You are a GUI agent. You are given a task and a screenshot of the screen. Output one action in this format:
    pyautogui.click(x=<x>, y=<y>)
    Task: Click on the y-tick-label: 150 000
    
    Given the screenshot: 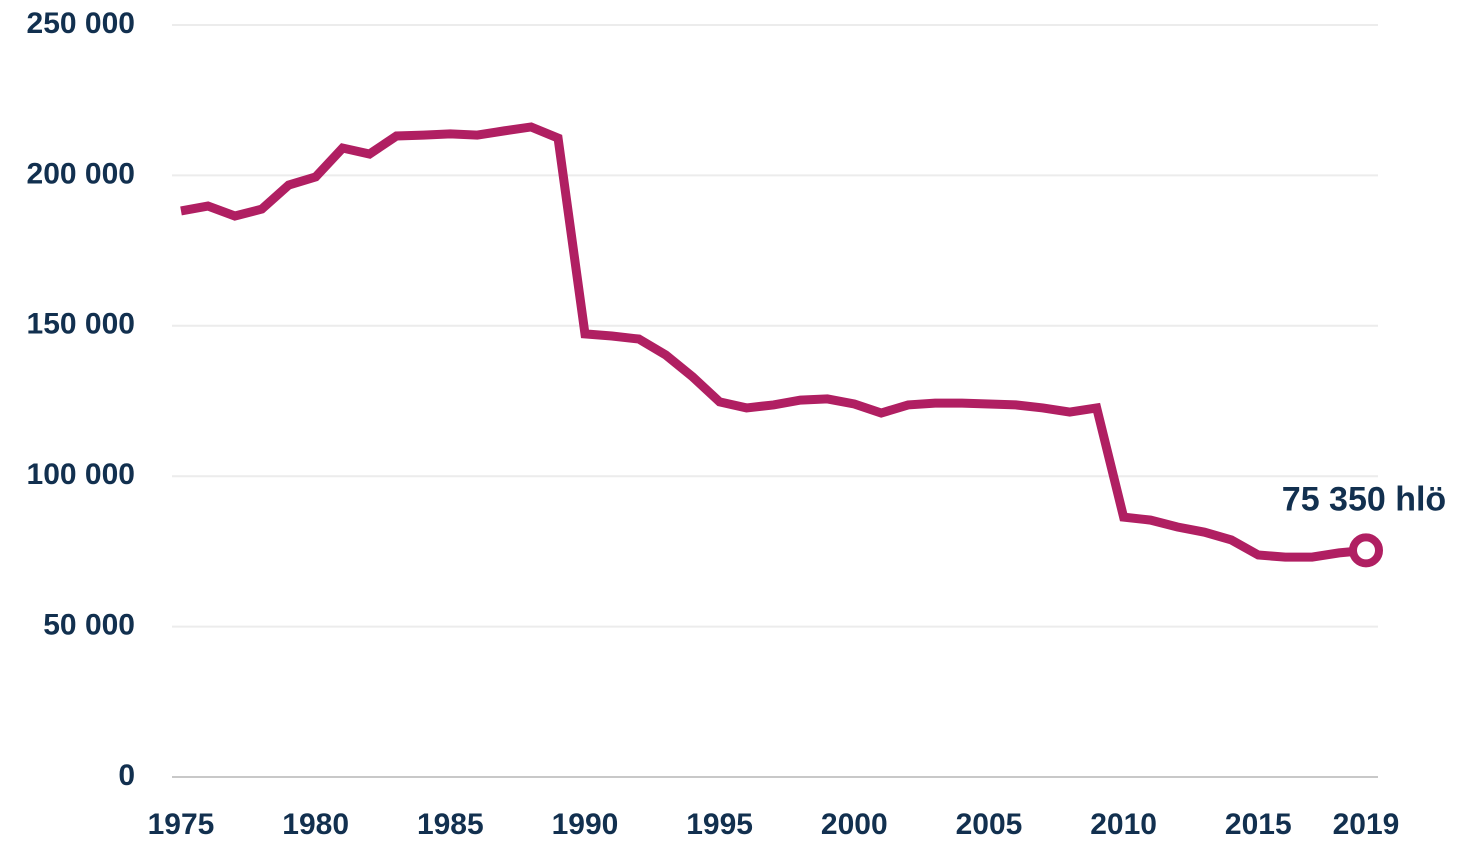 What is the action you would take?
    pyautogui.click(x=81, y=324)
    